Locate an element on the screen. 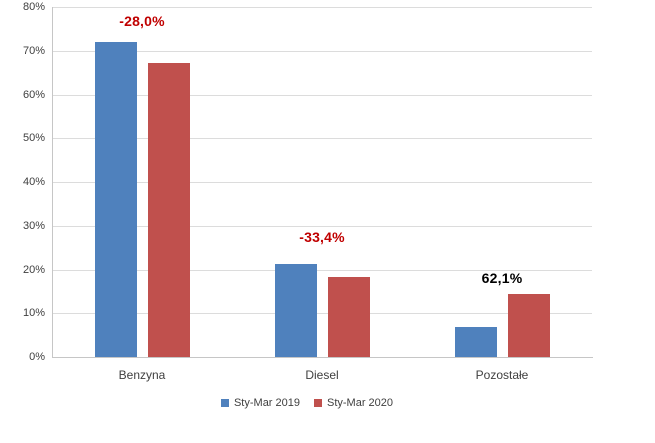  y-axis-tick-label: 40% is located at coordinates (33, 182).